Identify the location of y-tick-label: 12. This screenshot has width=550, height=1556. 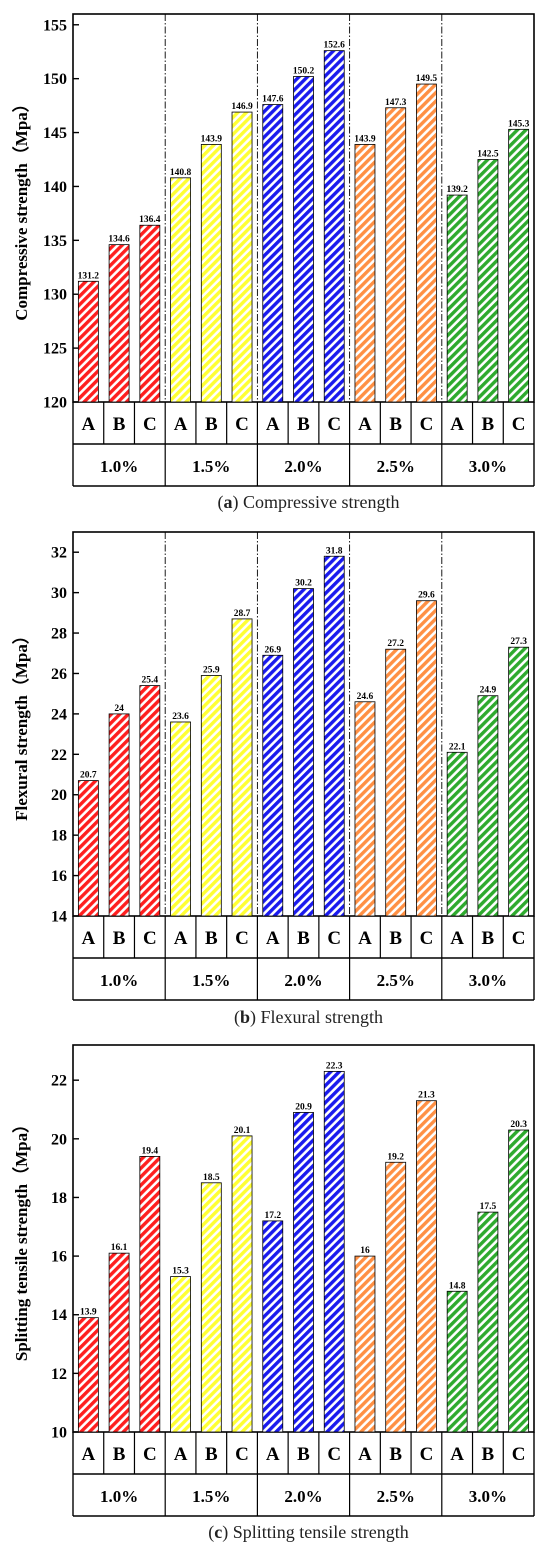
(59, 1374).